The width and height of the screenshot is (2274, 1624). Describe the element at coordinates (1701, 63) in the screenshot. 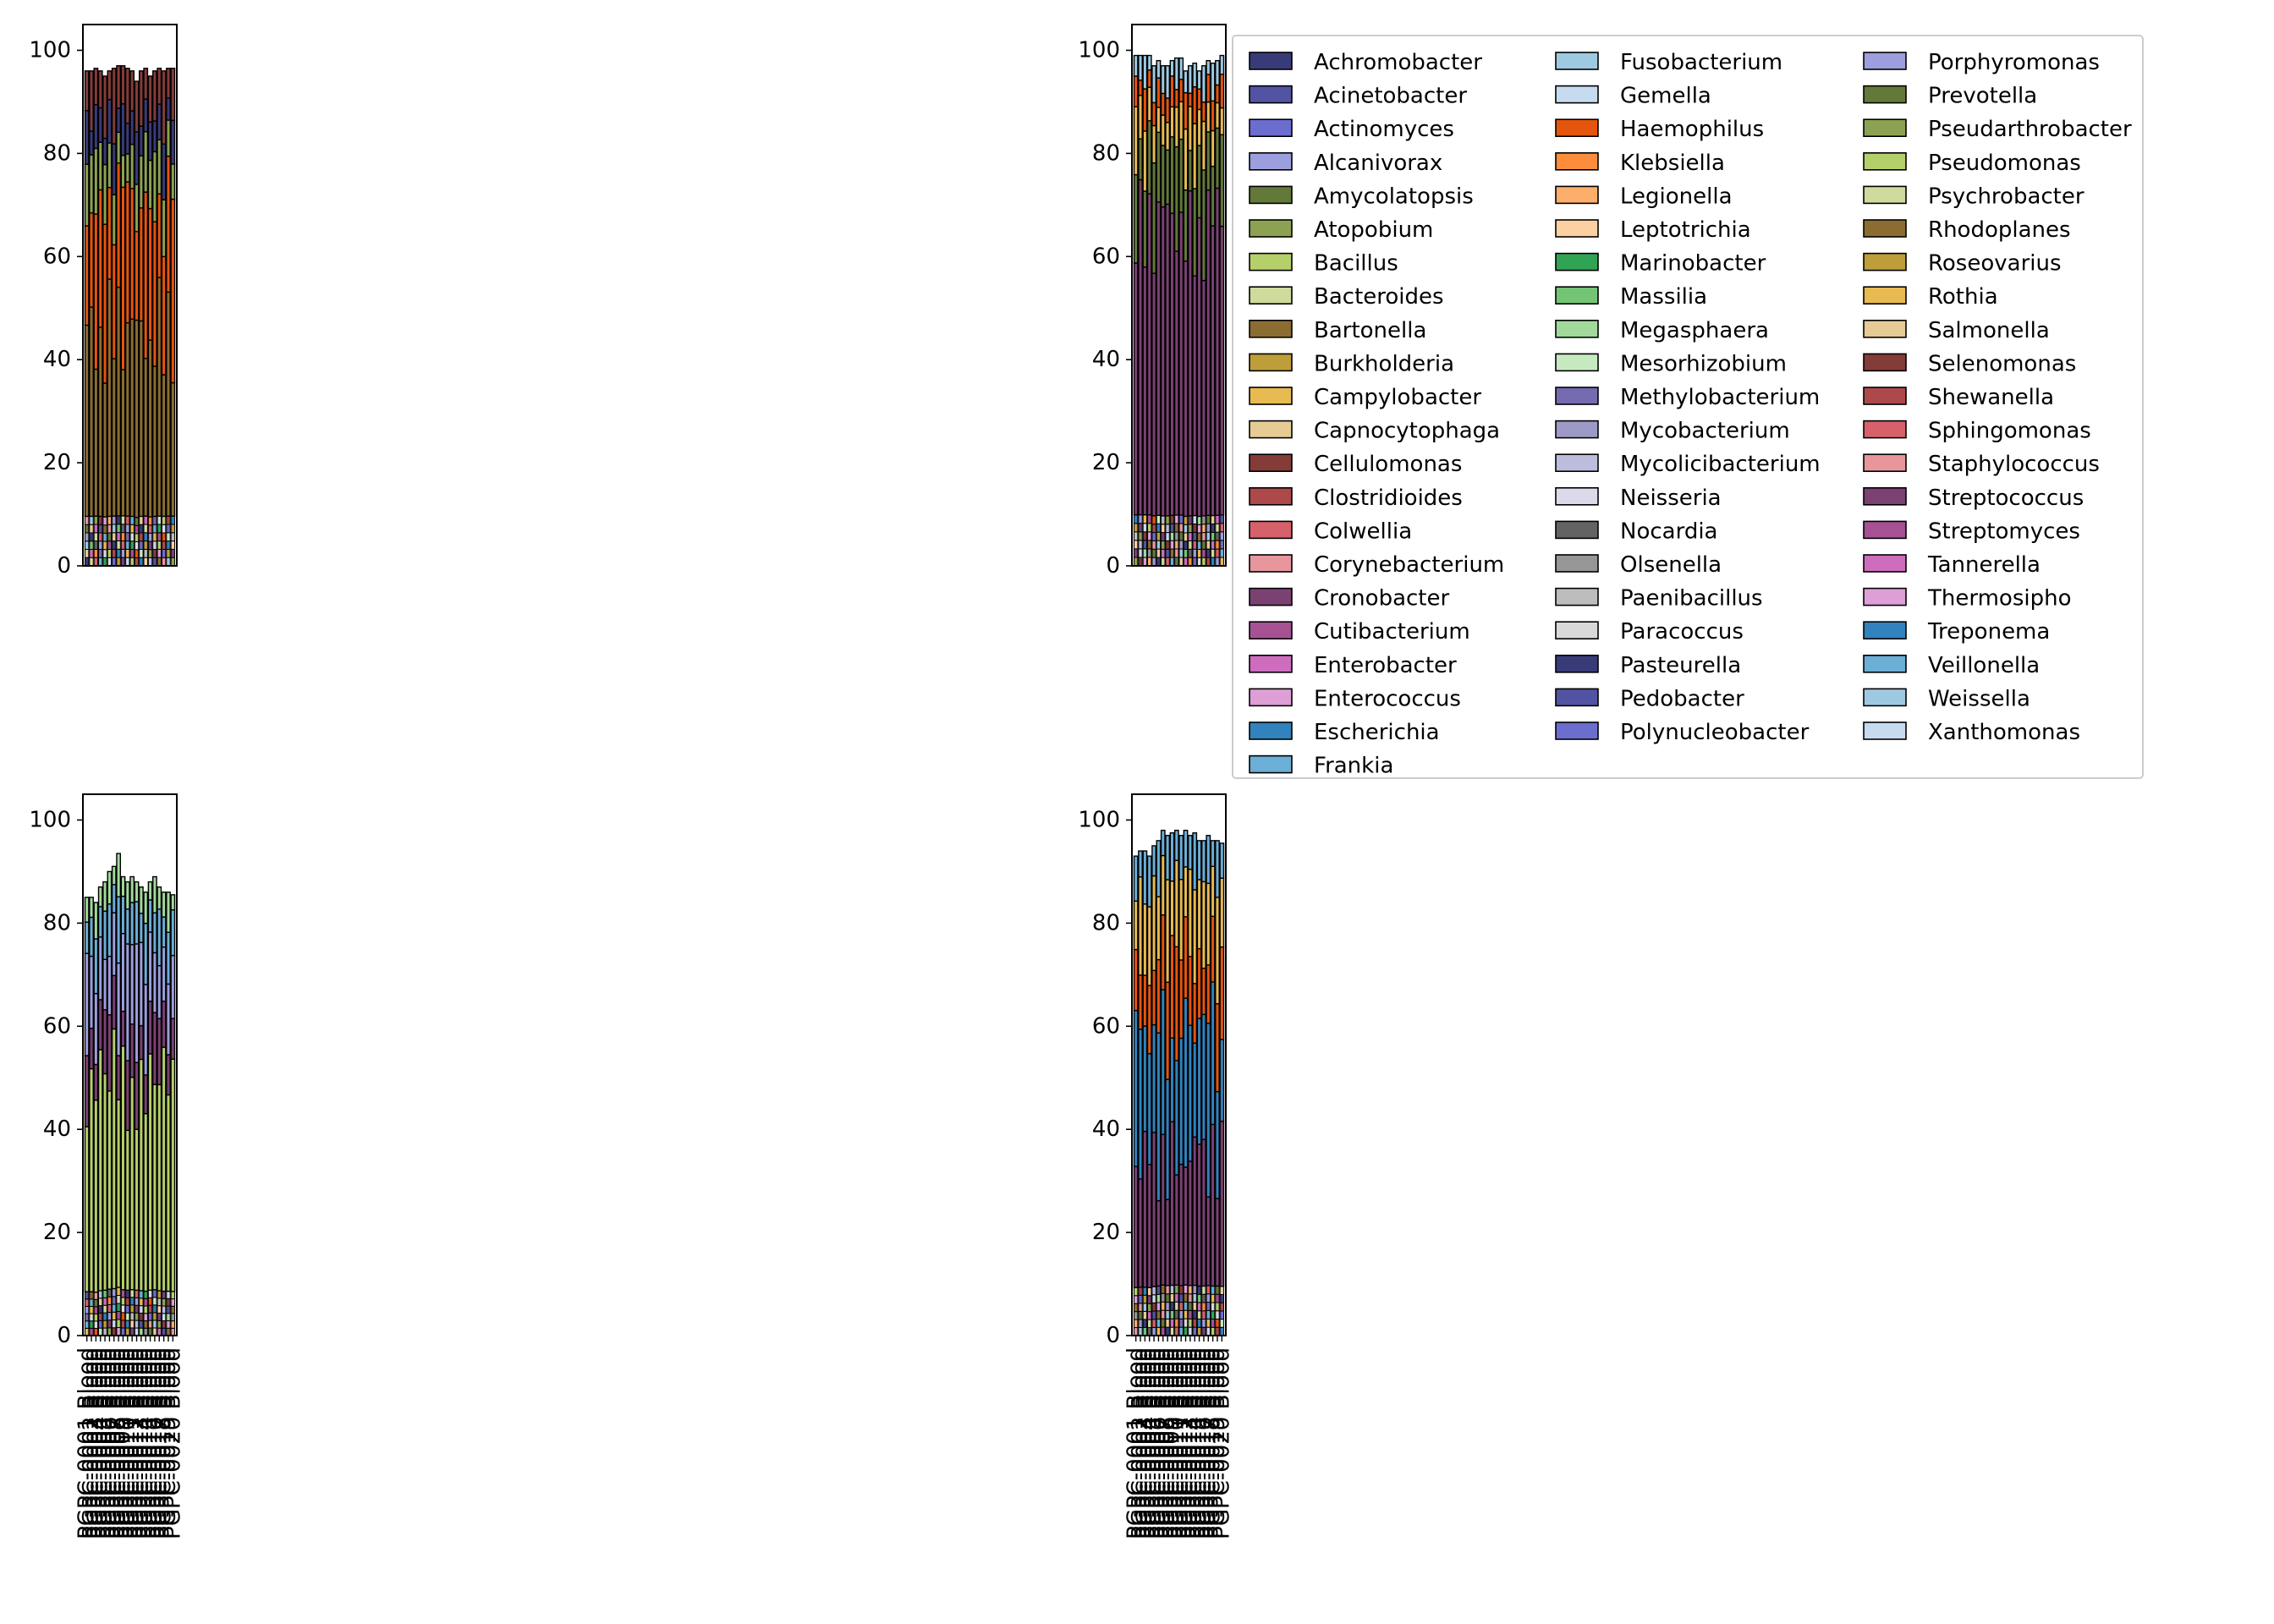

I see `legend-label: Fusobacterium` at that location.